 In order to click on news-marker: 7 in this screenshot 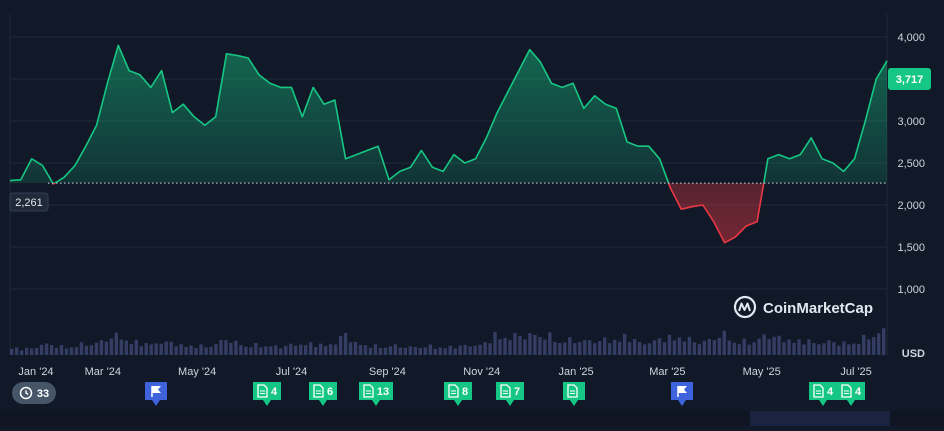, I will do `click(510, 394)`.